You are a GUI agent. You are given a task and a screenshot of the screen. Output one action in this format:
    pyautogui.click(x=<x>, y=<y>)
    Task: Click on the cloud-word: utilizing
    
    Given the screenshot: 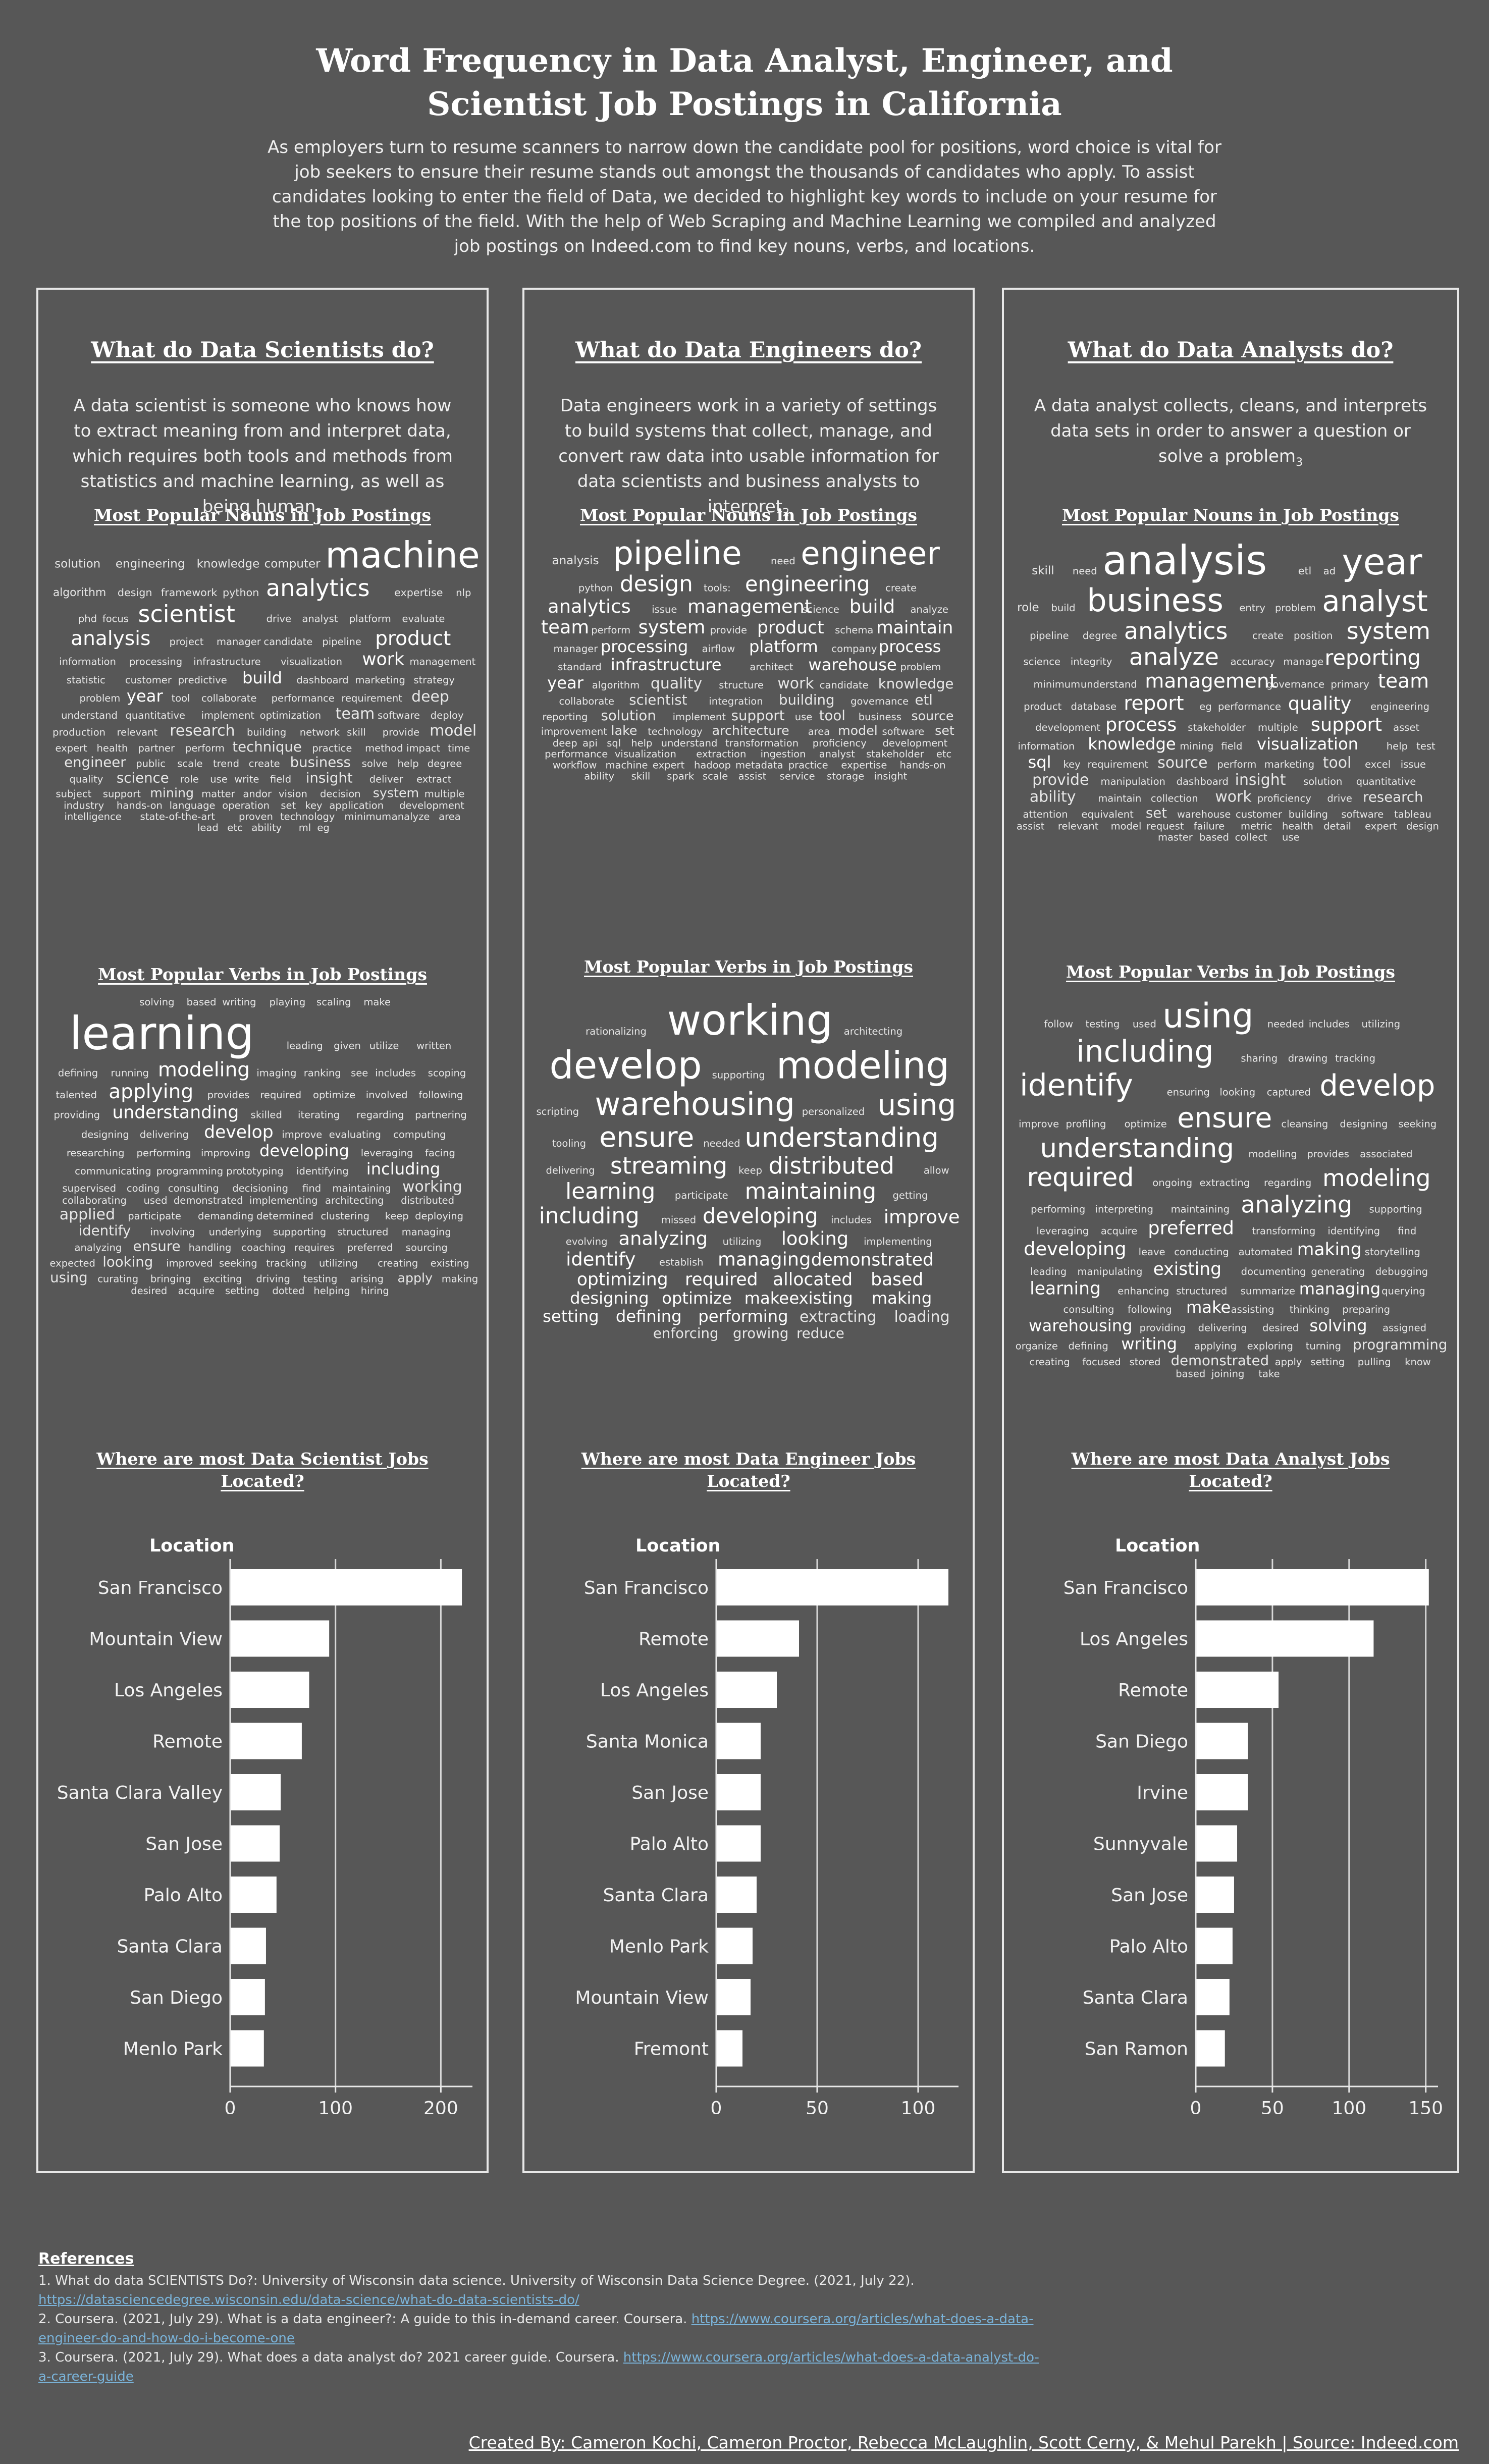 What is the action you would take?
    pyautogui.click(x=339, y=1263)
    